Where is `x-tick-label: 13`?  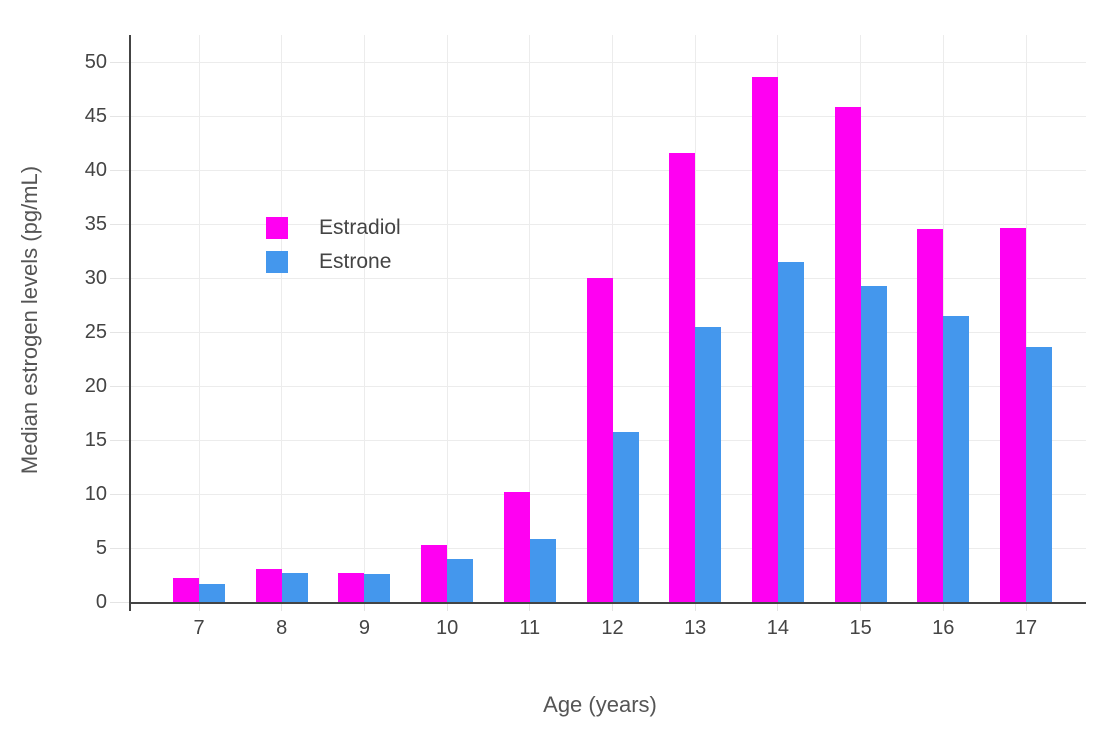
x-tick-label: 13 is located at coordinates (695, 628).